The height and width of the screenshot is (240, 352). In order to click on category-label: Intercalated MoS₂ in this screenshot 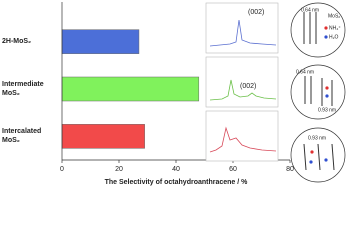, I will do `click(22, 136)`.